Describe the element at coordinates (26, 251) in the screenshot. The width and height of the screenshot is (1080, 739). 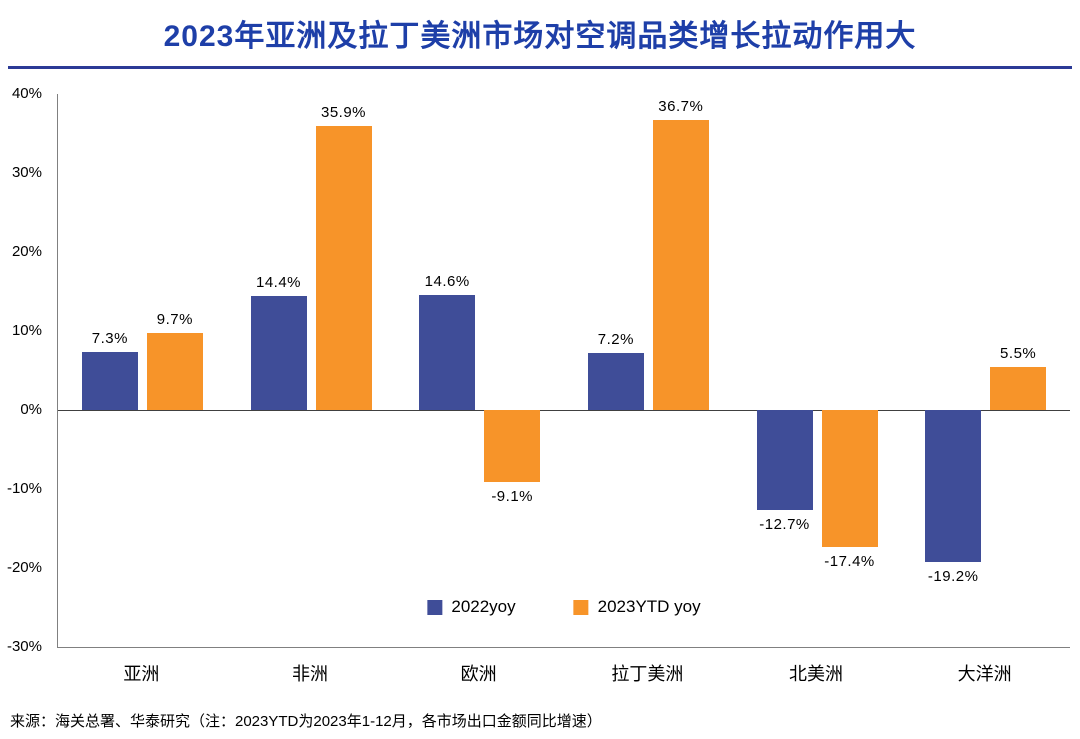
I see `y-tick-label: 20%` at that location.